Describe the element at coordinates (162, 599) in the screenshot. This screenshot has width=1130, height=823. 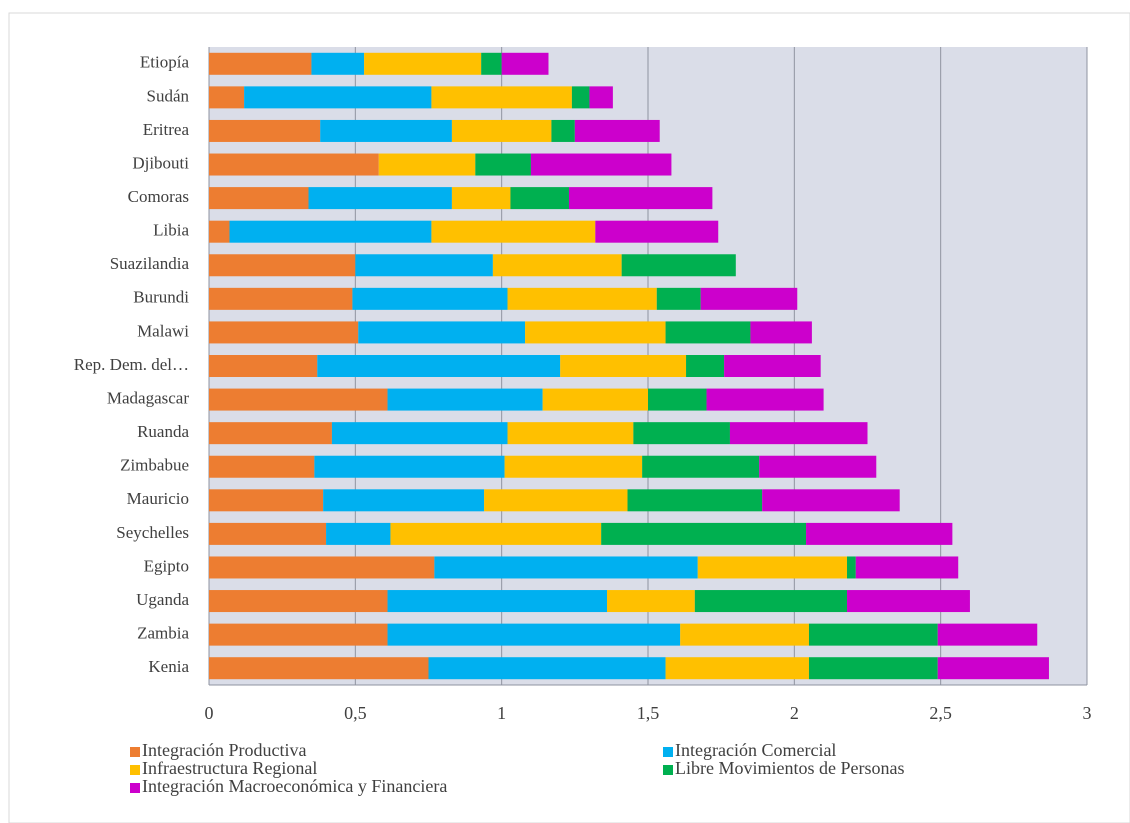
I see `y-tick-label: Uganda` at that location.